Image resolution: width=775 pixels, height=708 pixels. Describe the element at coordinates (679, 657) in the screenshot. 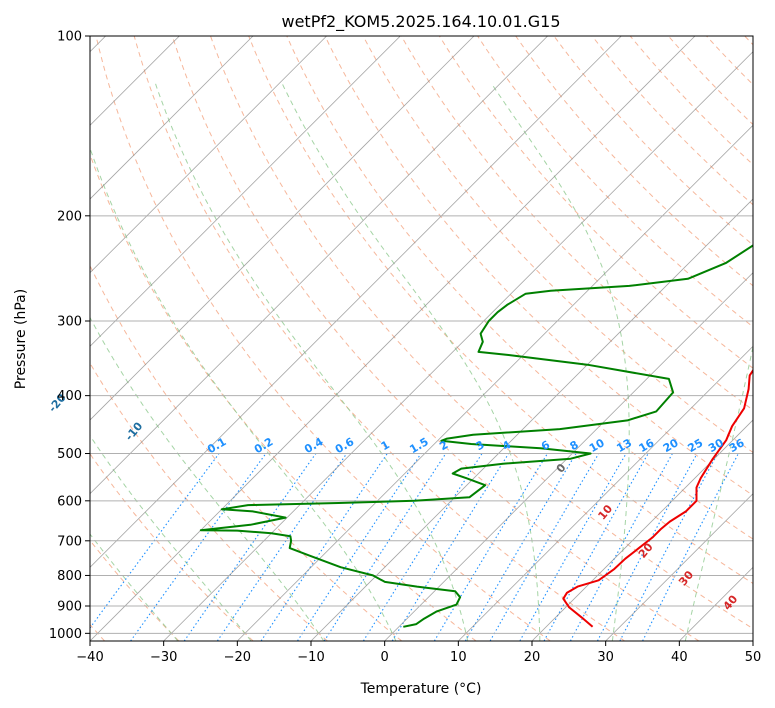

I see `x-tick-label: 40` at that location.